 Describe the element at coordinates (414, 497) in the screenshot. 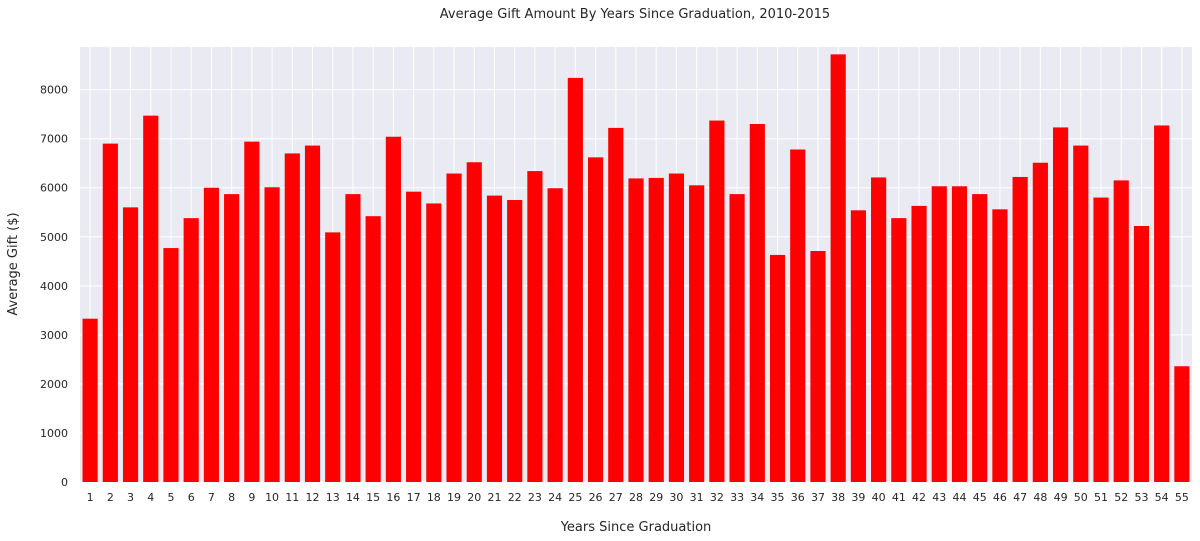

I see `x-tick-label: 17` at that location.